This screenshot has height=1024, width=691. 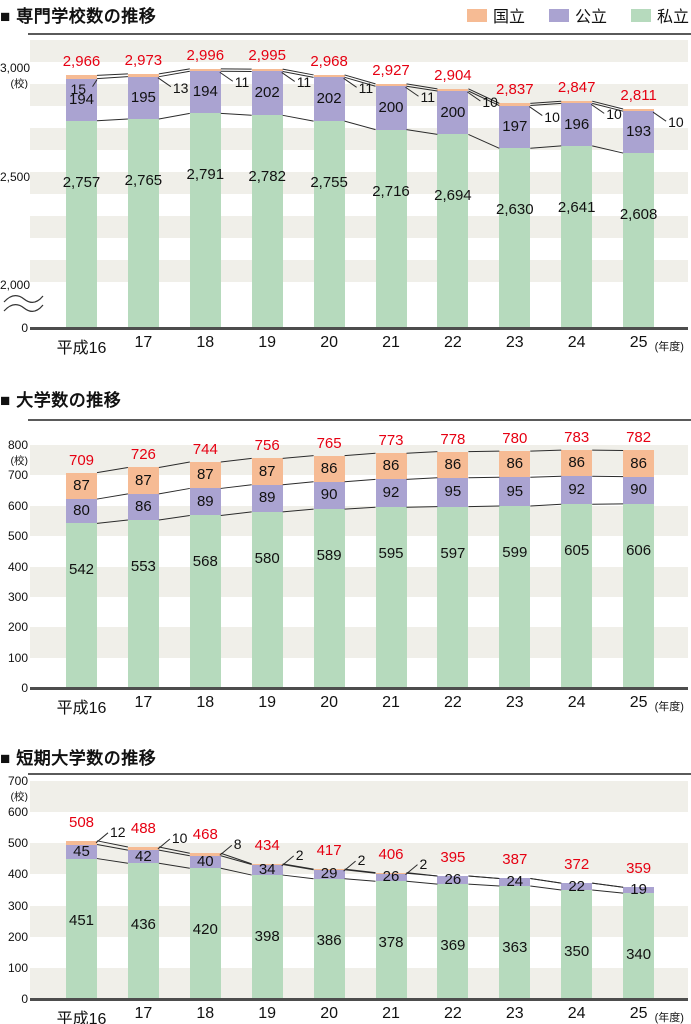 I want to click on y-tick-label: 100, so click(x=17, y=967).